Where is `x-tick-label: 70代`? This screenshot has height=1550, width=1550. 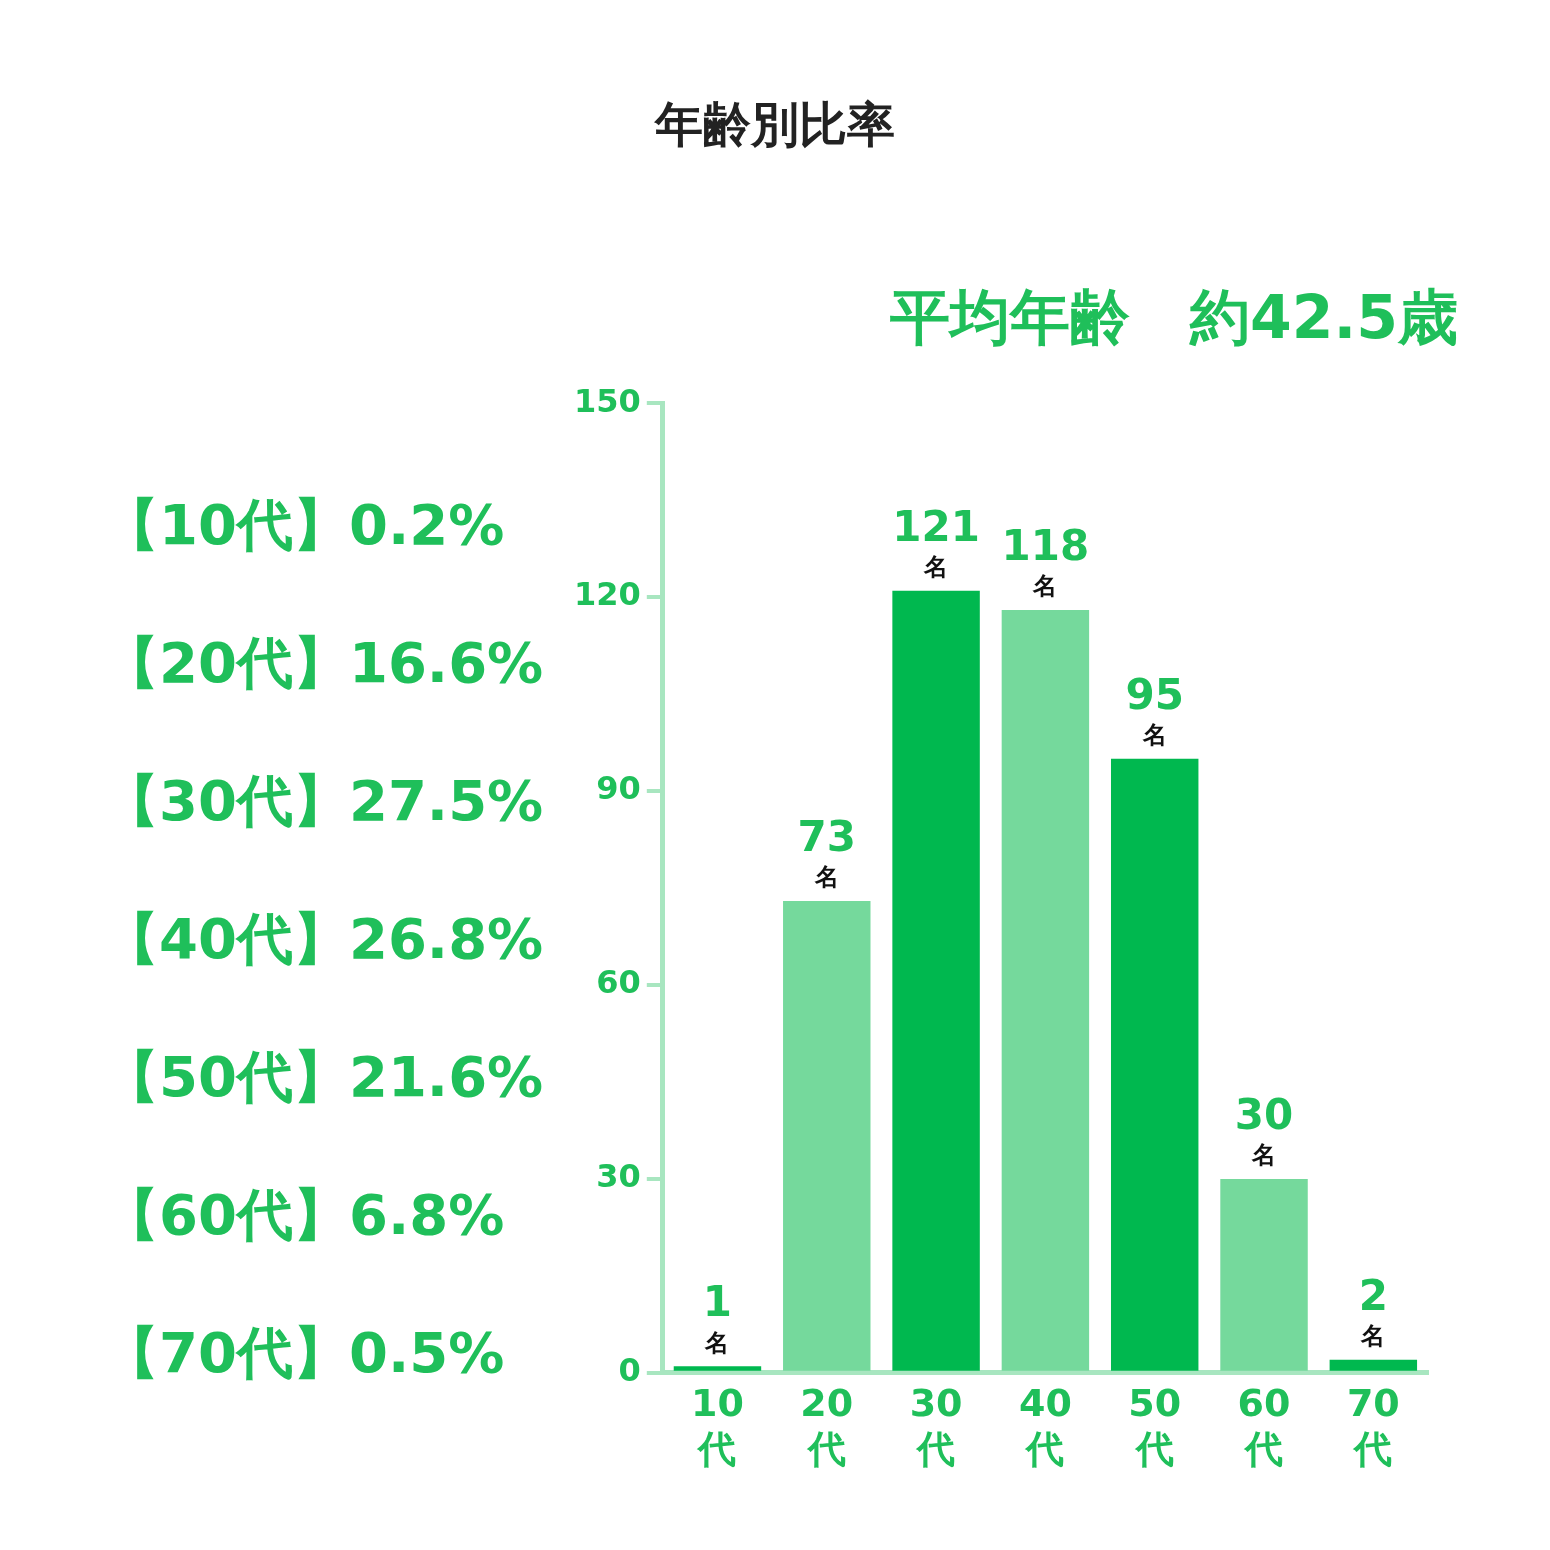 x-tick-label: 70代 is located at coordinates (1373, 1426).